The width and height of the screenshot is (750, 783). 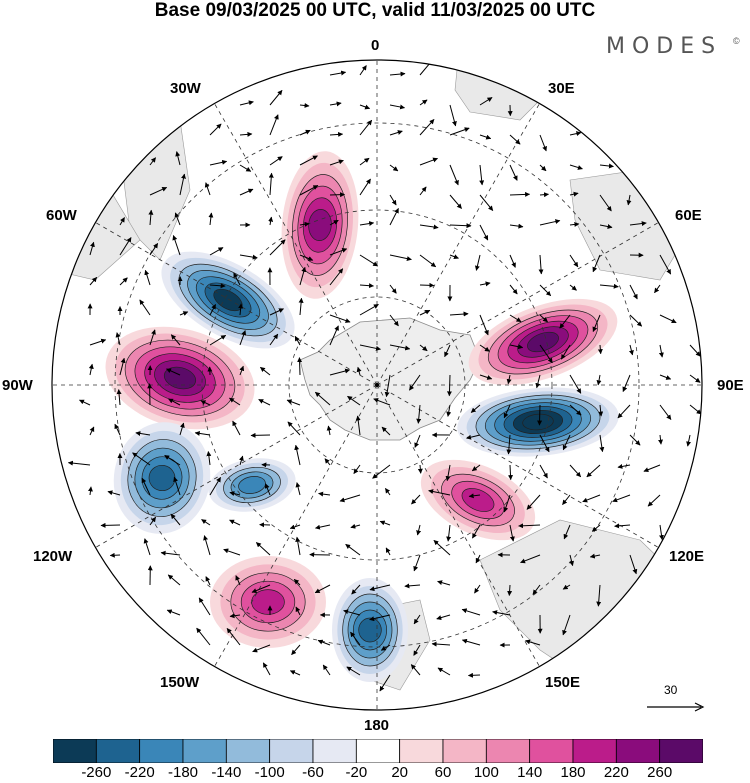 I want to click on colorbar-tick-label: 180, so click(x=573, y=772).